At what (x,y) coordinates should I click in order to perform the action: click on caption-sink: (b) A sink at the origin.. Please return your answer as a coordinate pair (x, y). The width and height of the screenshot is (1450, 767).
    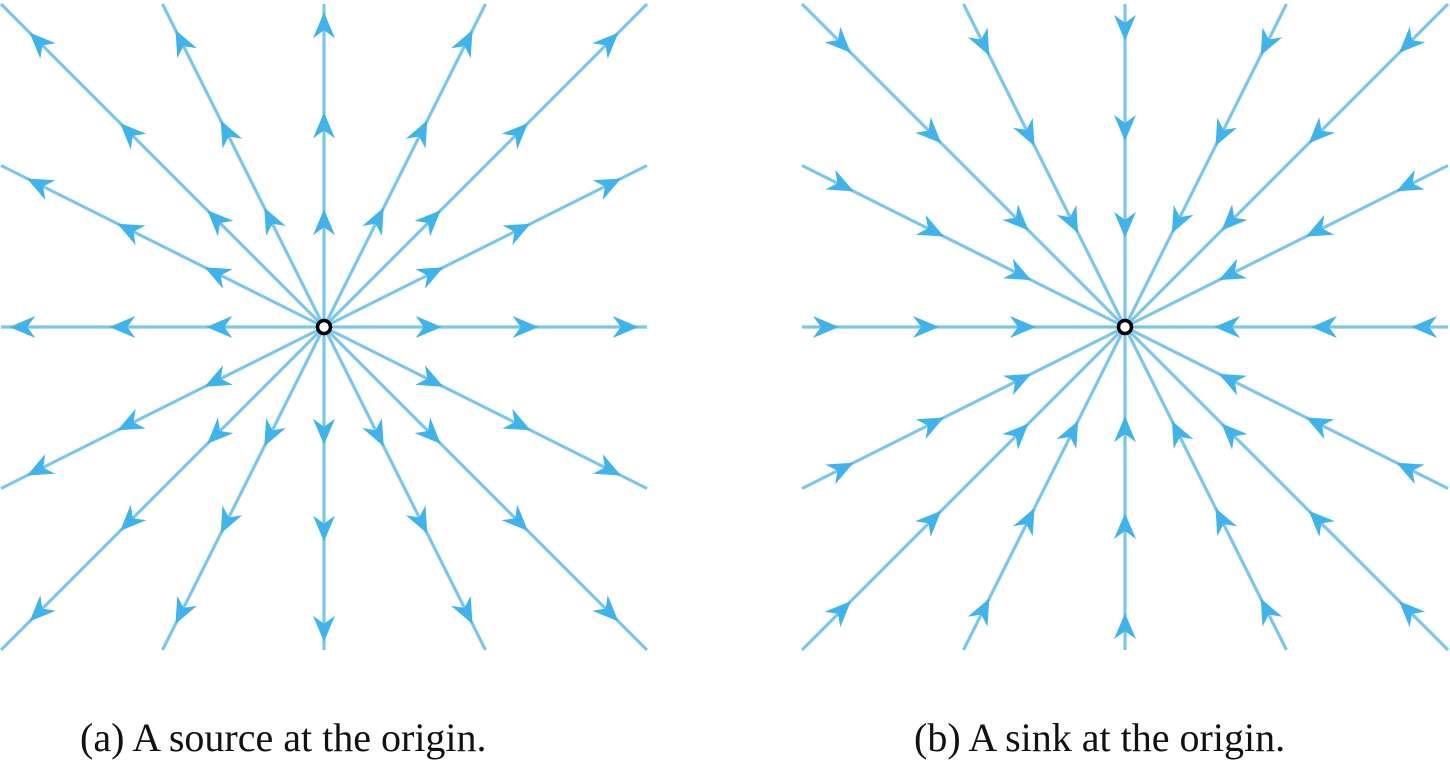
    Looking at the image, I should click on (1100, 737).